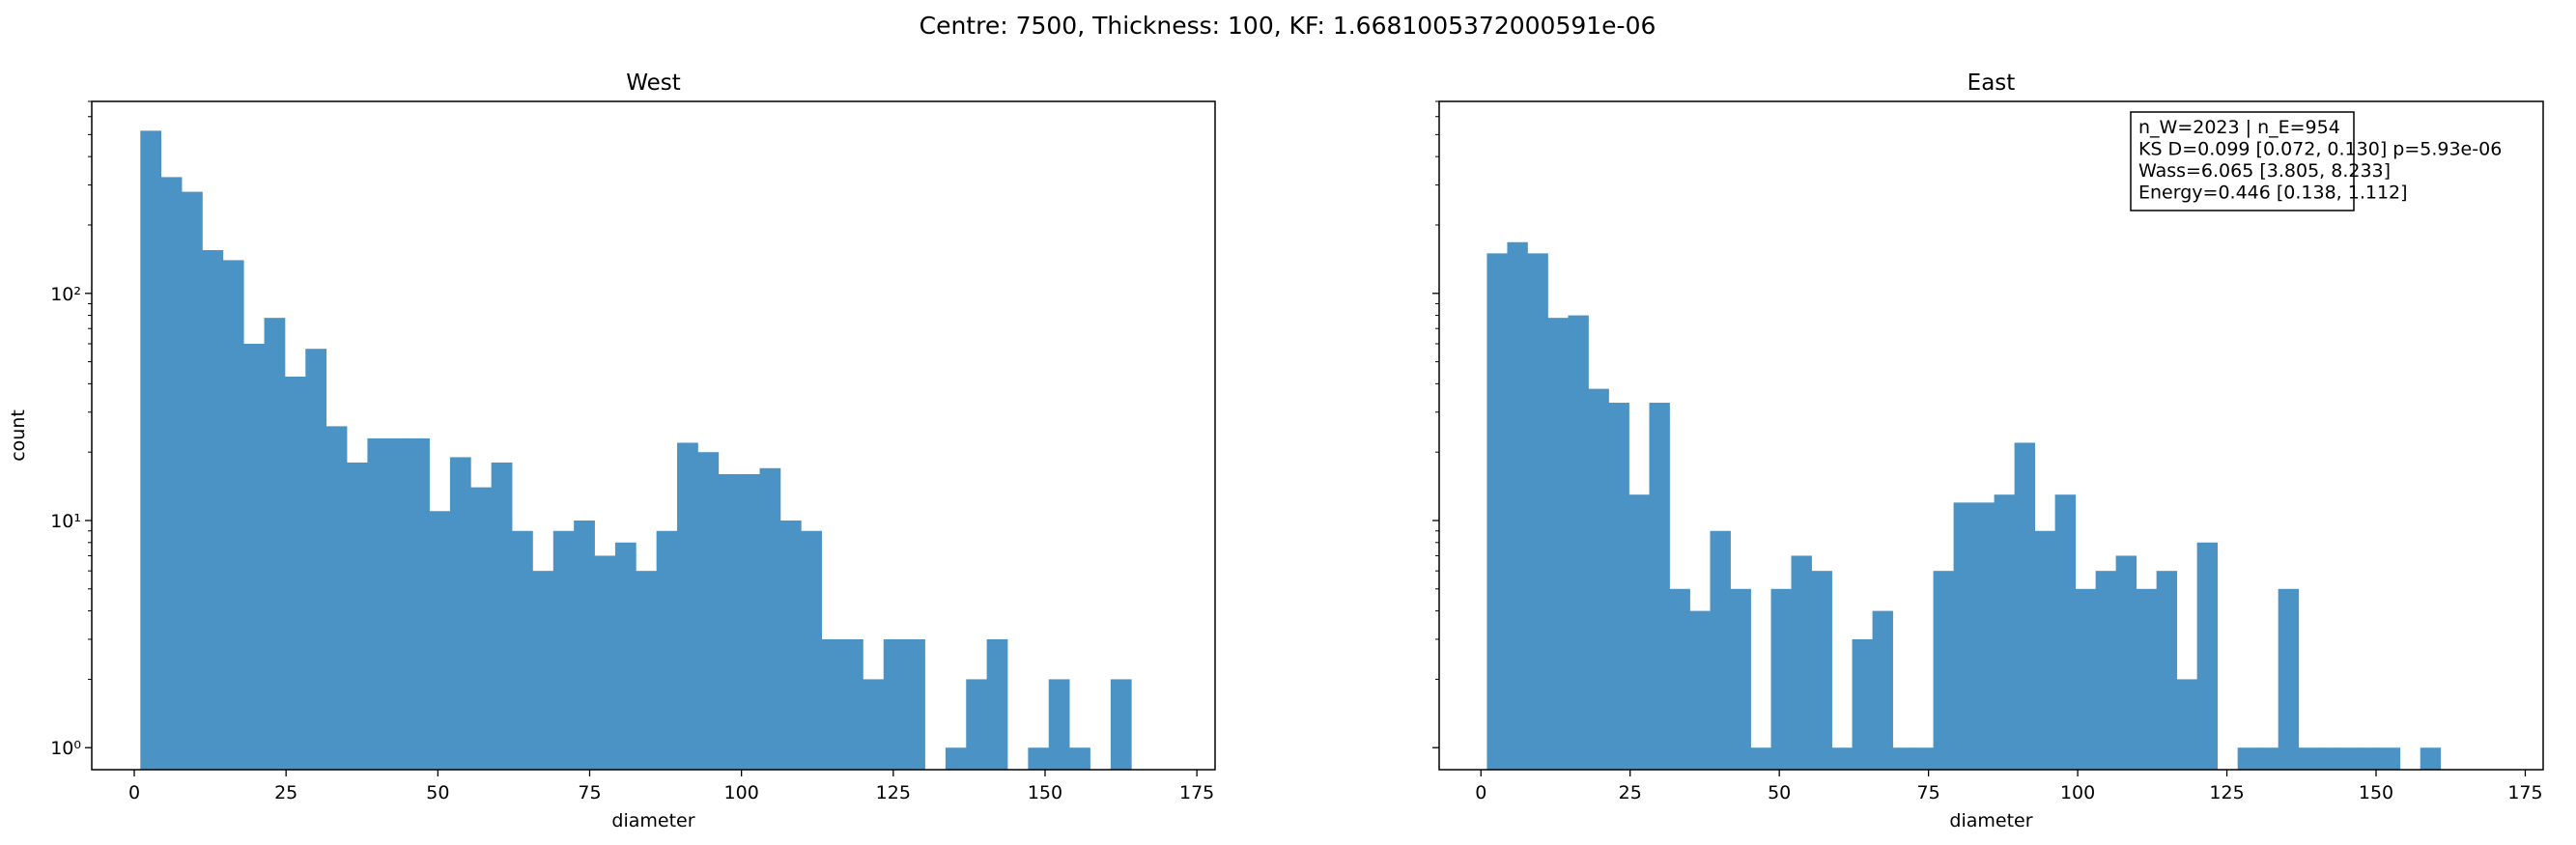 This screenshot has width=2576, height=845. What do you see at coordinates (2273, 193) in the screenshot?
I see `stats-annotation-line: Energy=0.446 [0.138, 1.112]` at bounding box center [2273, 193].